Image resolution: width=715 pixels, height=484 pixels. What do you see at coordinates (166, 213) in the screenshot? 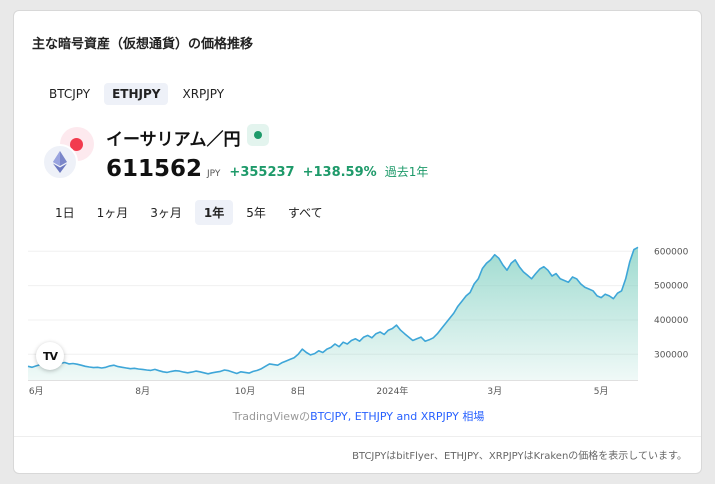
I see `tab-range-3m: 3ヶ月` at bounding box center [166, 213].